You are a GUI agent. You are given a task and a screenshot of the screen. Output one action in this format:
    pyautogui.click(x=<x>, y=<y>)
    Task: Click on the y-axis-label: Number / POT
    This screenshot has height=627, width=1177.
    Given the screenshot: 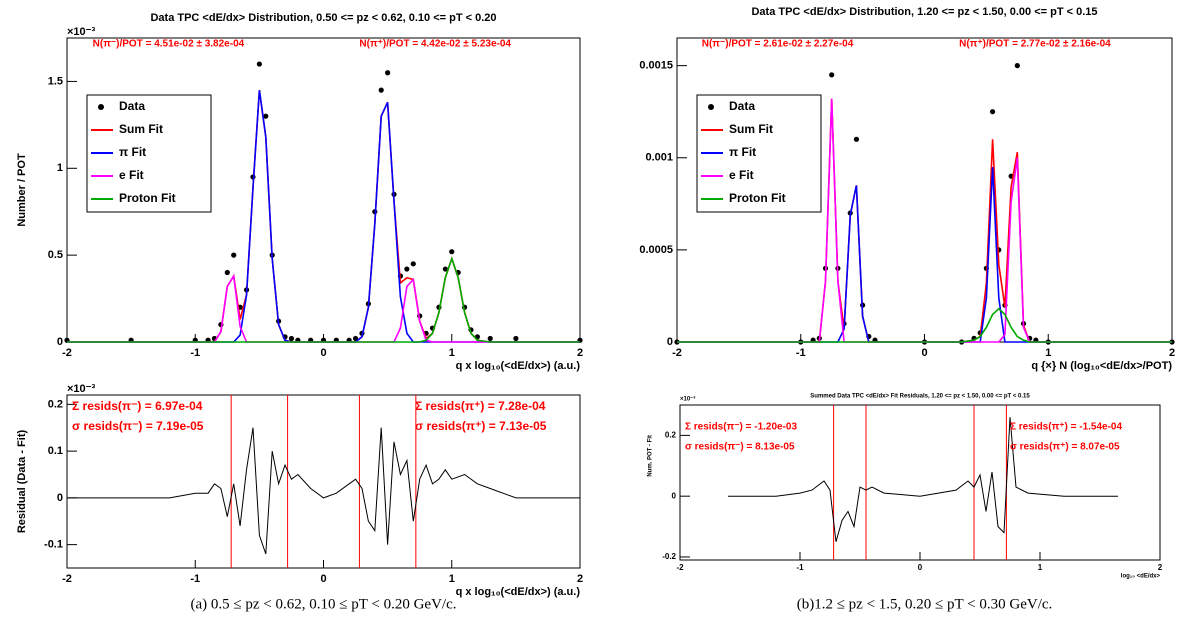 What is the action you would take?
    pyautogui.click(x=22, y=190)
    